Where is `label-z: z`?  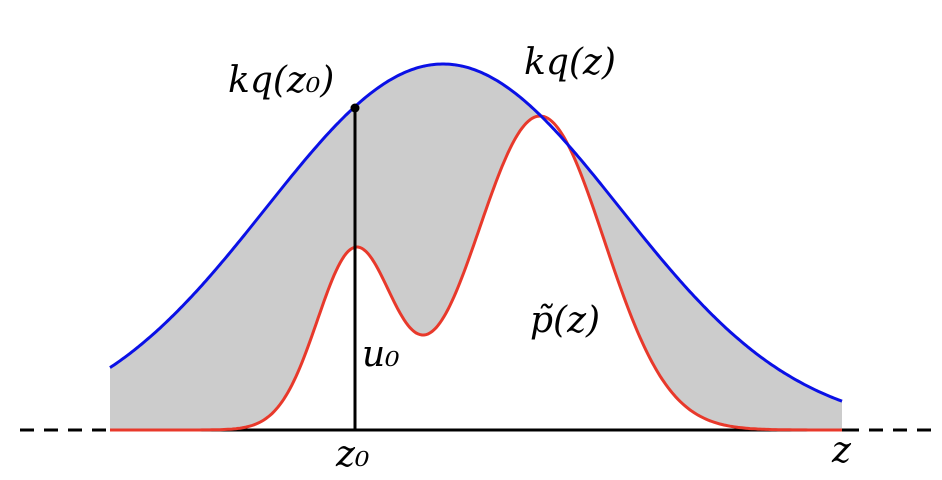 label-z: z is located at coordinates (841, 450).